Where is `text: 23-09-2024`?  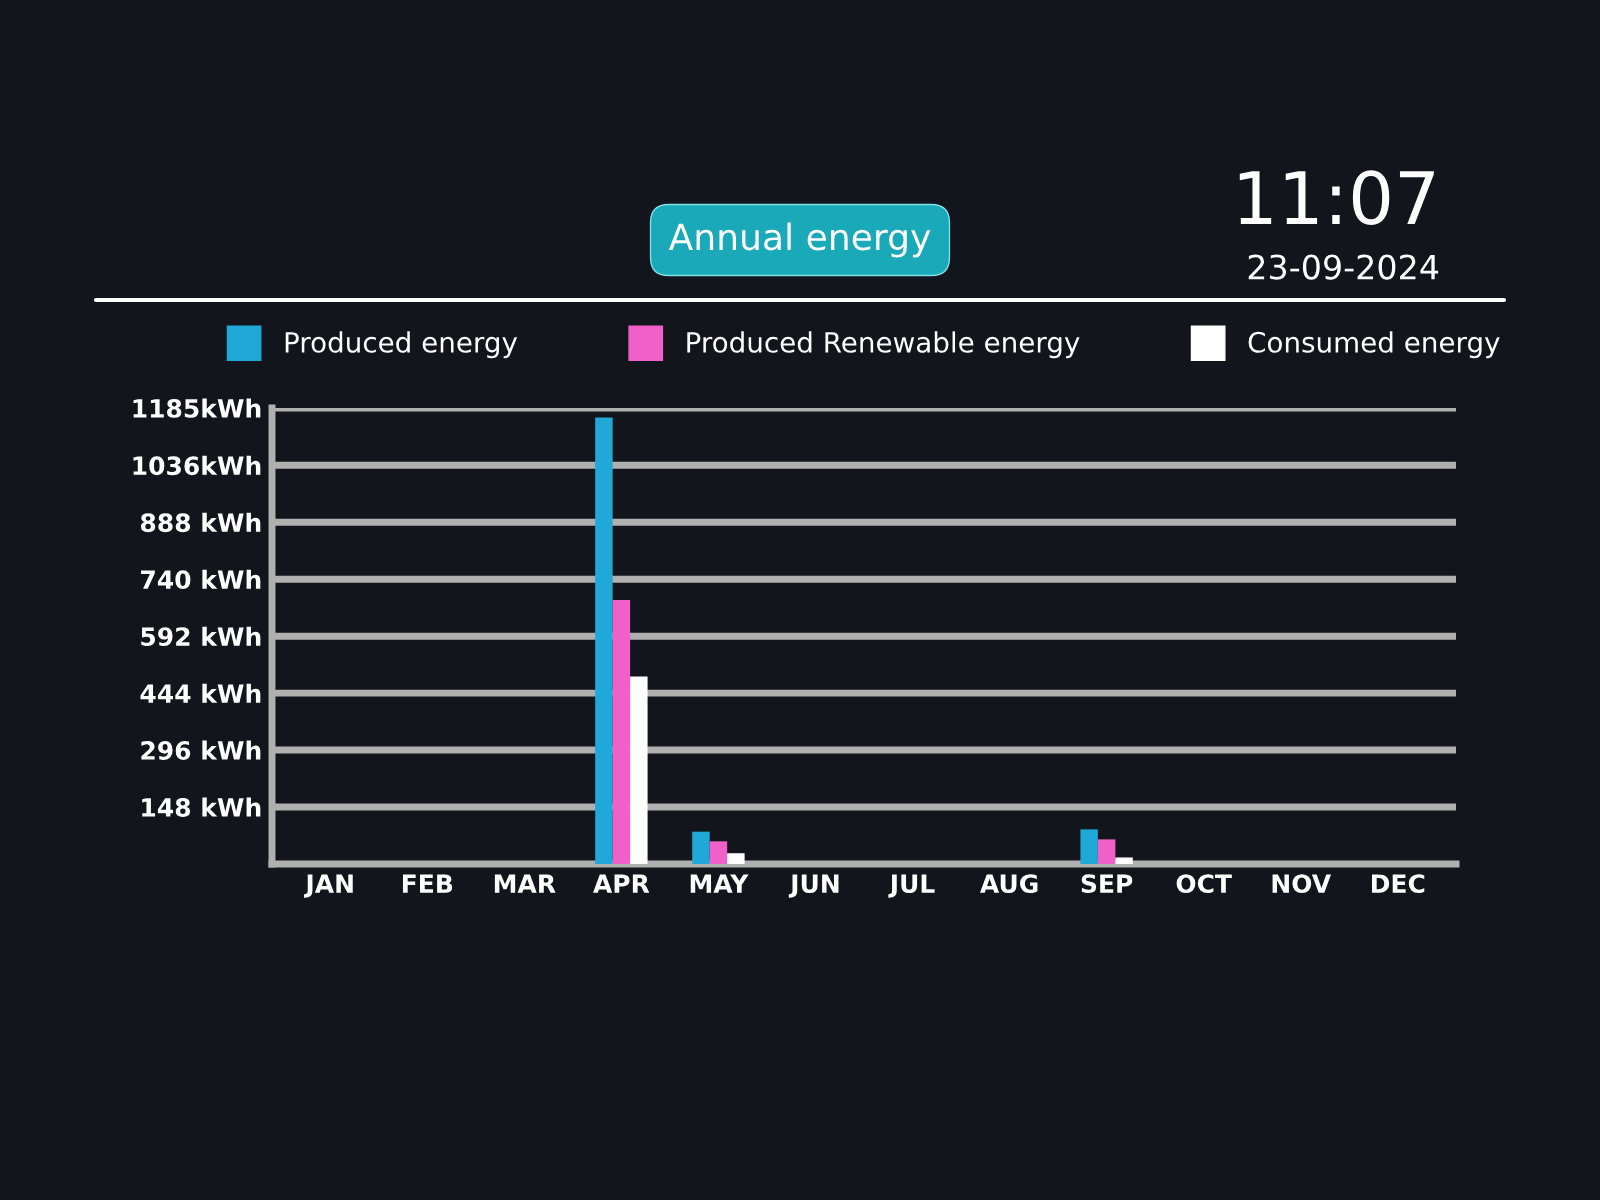 text: 23-09-2024 is located at coordinates (1343, 267).